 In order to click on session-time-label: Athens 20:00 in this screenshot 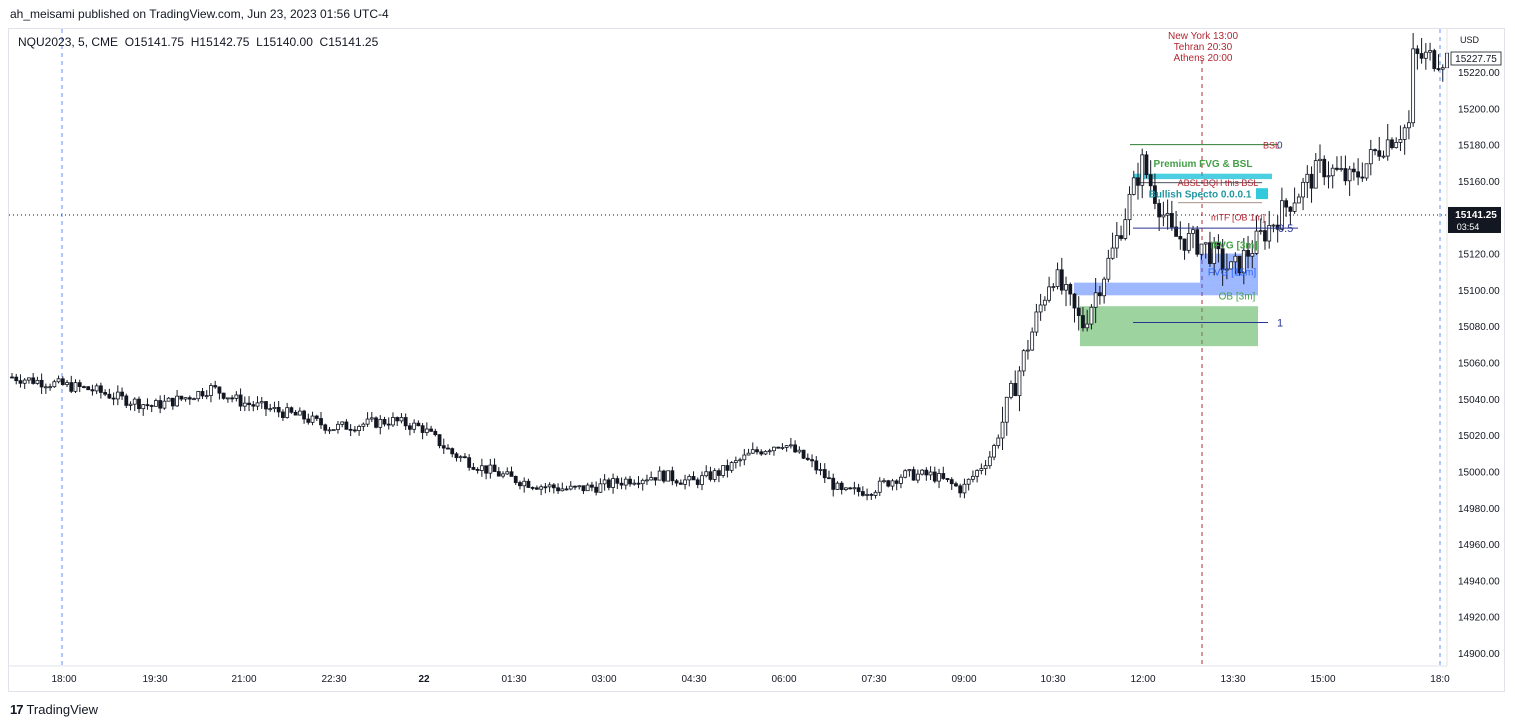, I will do `click(1203, 58)`.